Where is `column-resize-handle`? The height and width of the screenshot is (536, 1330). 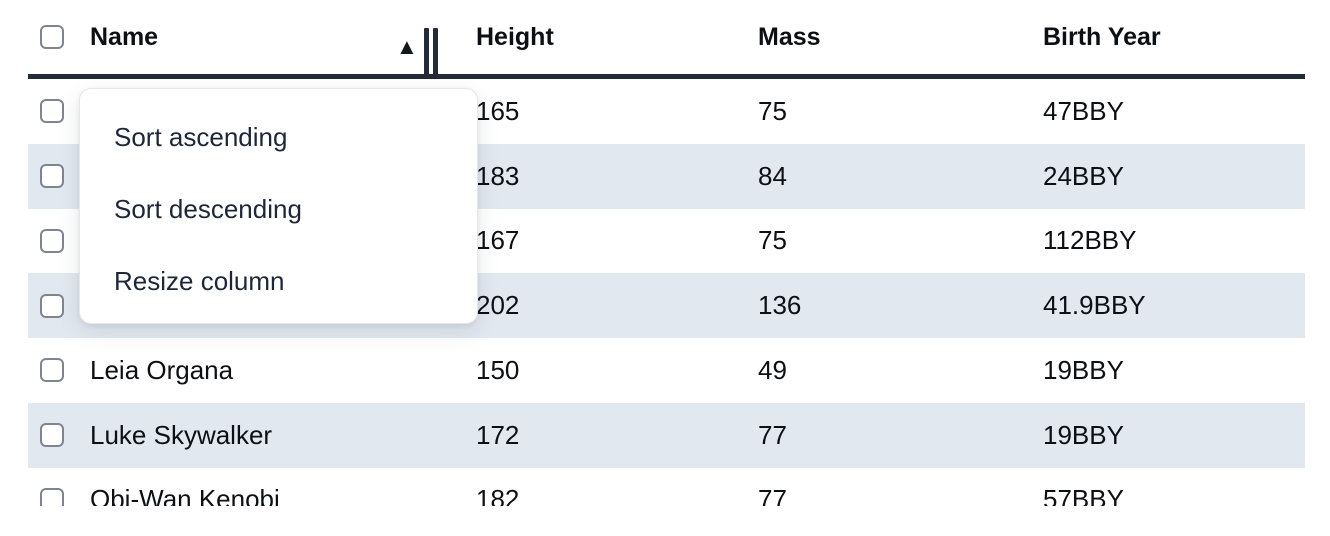
column-resize-handle is located at coordinates (431, 51).